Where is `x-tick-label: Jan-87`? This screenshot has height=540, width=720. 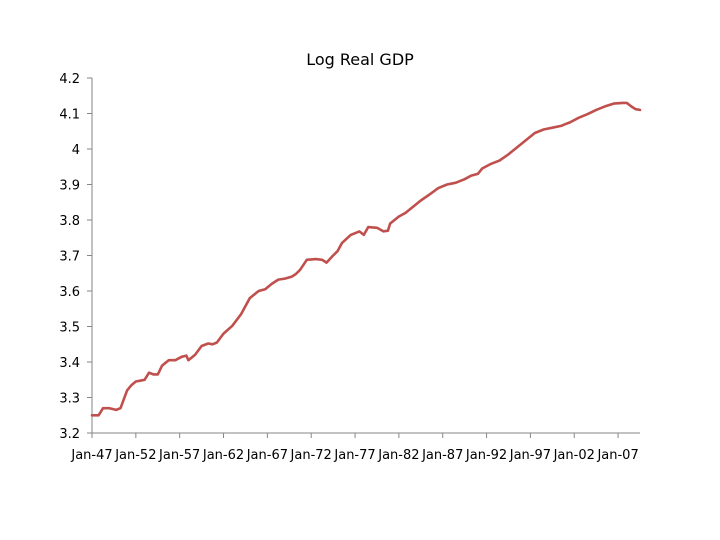 x-tick-label: Jan-87 is located at coordinates (442, 455).